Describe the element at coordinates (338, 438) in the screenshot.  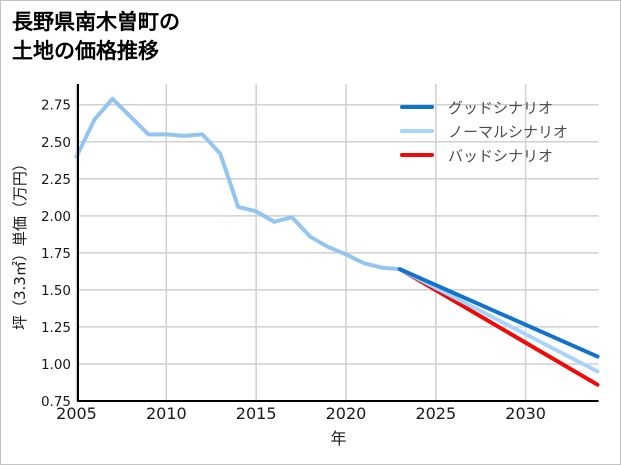
I see `x-axis-title: 年` at that location.